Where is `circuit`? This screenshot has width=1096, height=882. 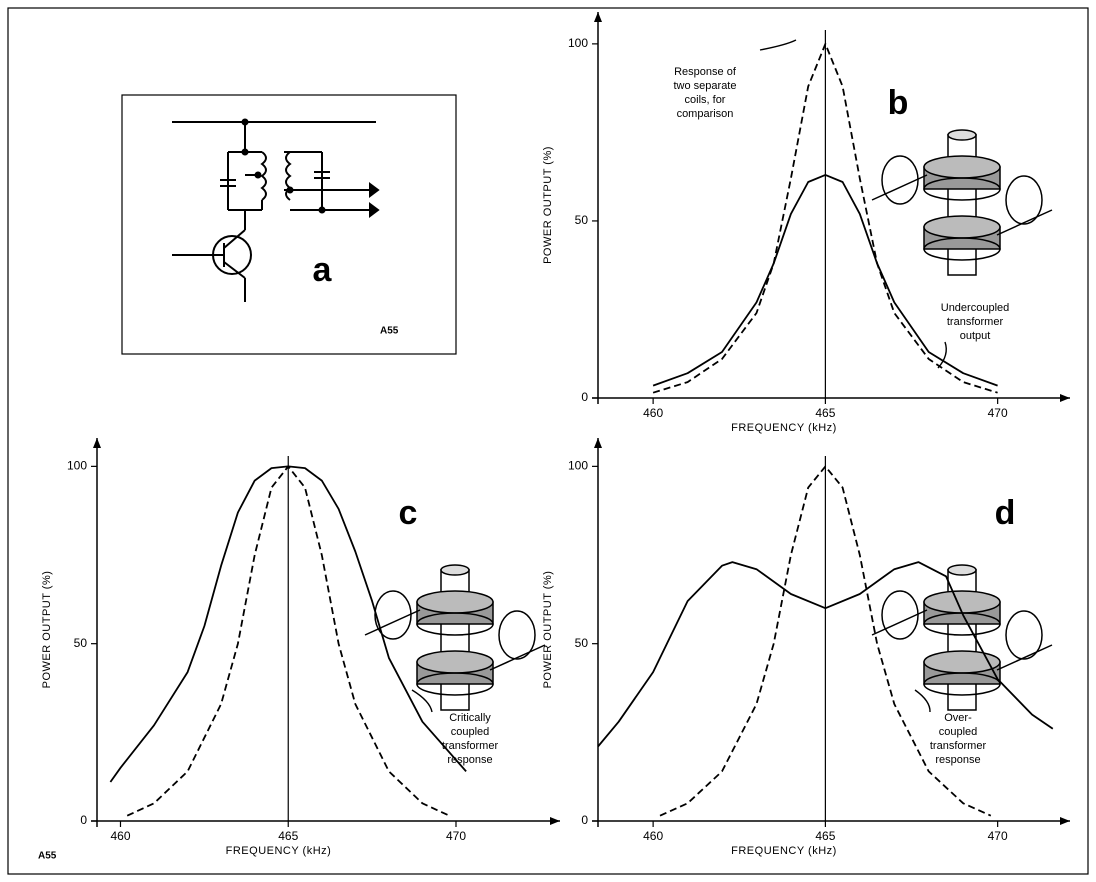 circuit is located at coordinates (276, 211).